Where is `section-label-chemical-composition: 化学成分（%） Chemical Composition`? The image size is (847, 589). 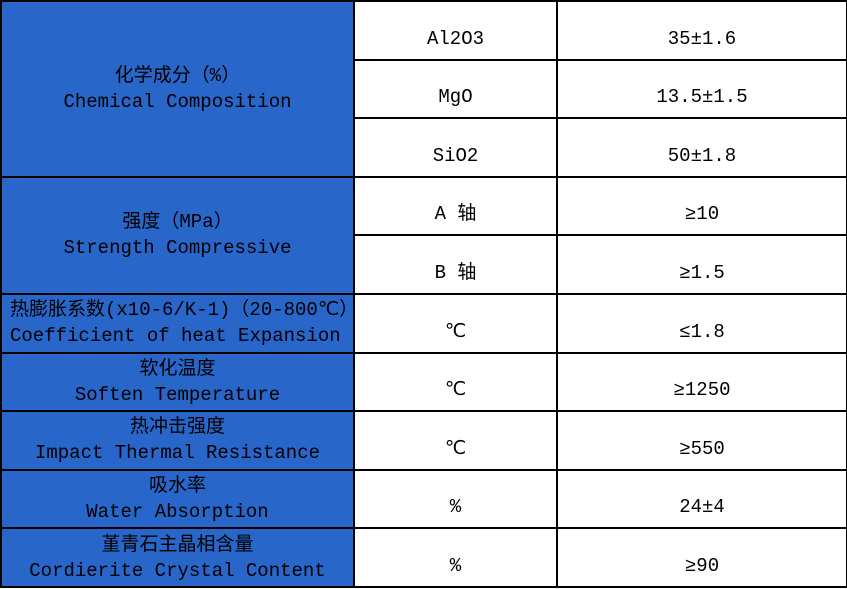 section-label-chemical-composition: 化学成分（%） Chemical Composition is located at coordinates (177, 89).